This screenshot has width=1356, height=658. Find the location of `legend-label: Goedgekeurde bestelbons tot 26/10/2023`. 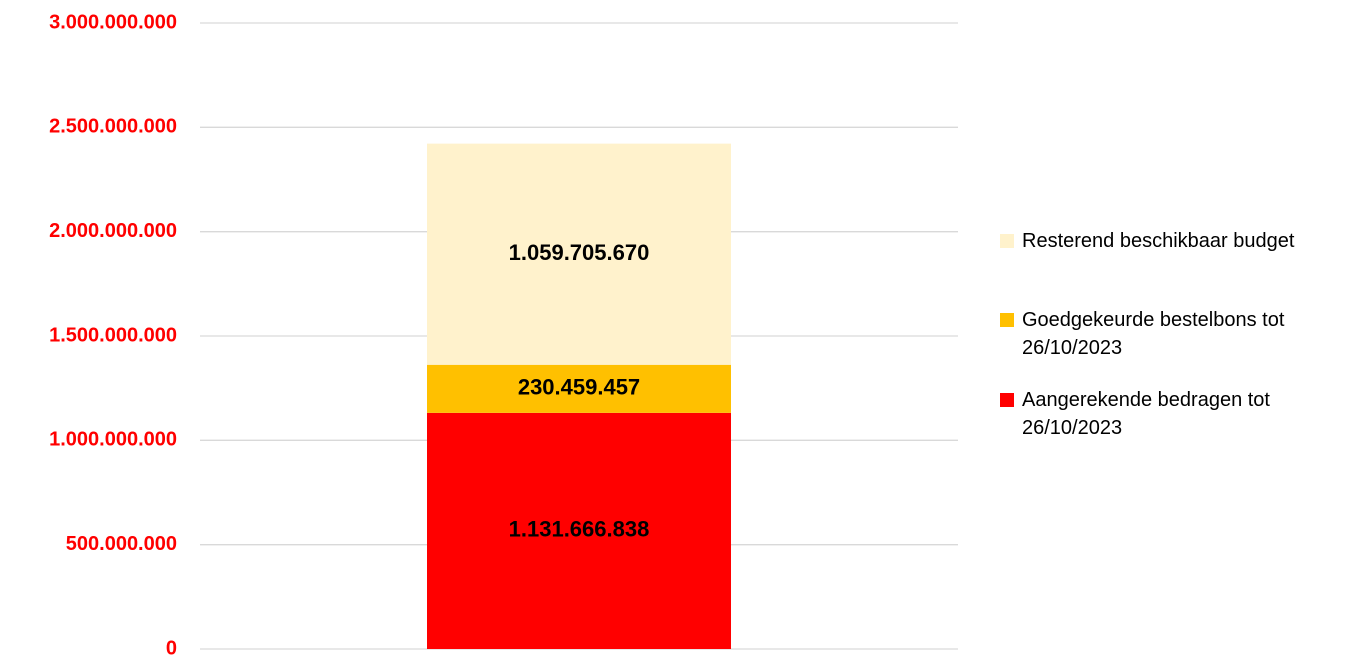

legend-label: Goedgekeurde bestelbons tot 26/10/2023 is located at coordinates (1153, 334).